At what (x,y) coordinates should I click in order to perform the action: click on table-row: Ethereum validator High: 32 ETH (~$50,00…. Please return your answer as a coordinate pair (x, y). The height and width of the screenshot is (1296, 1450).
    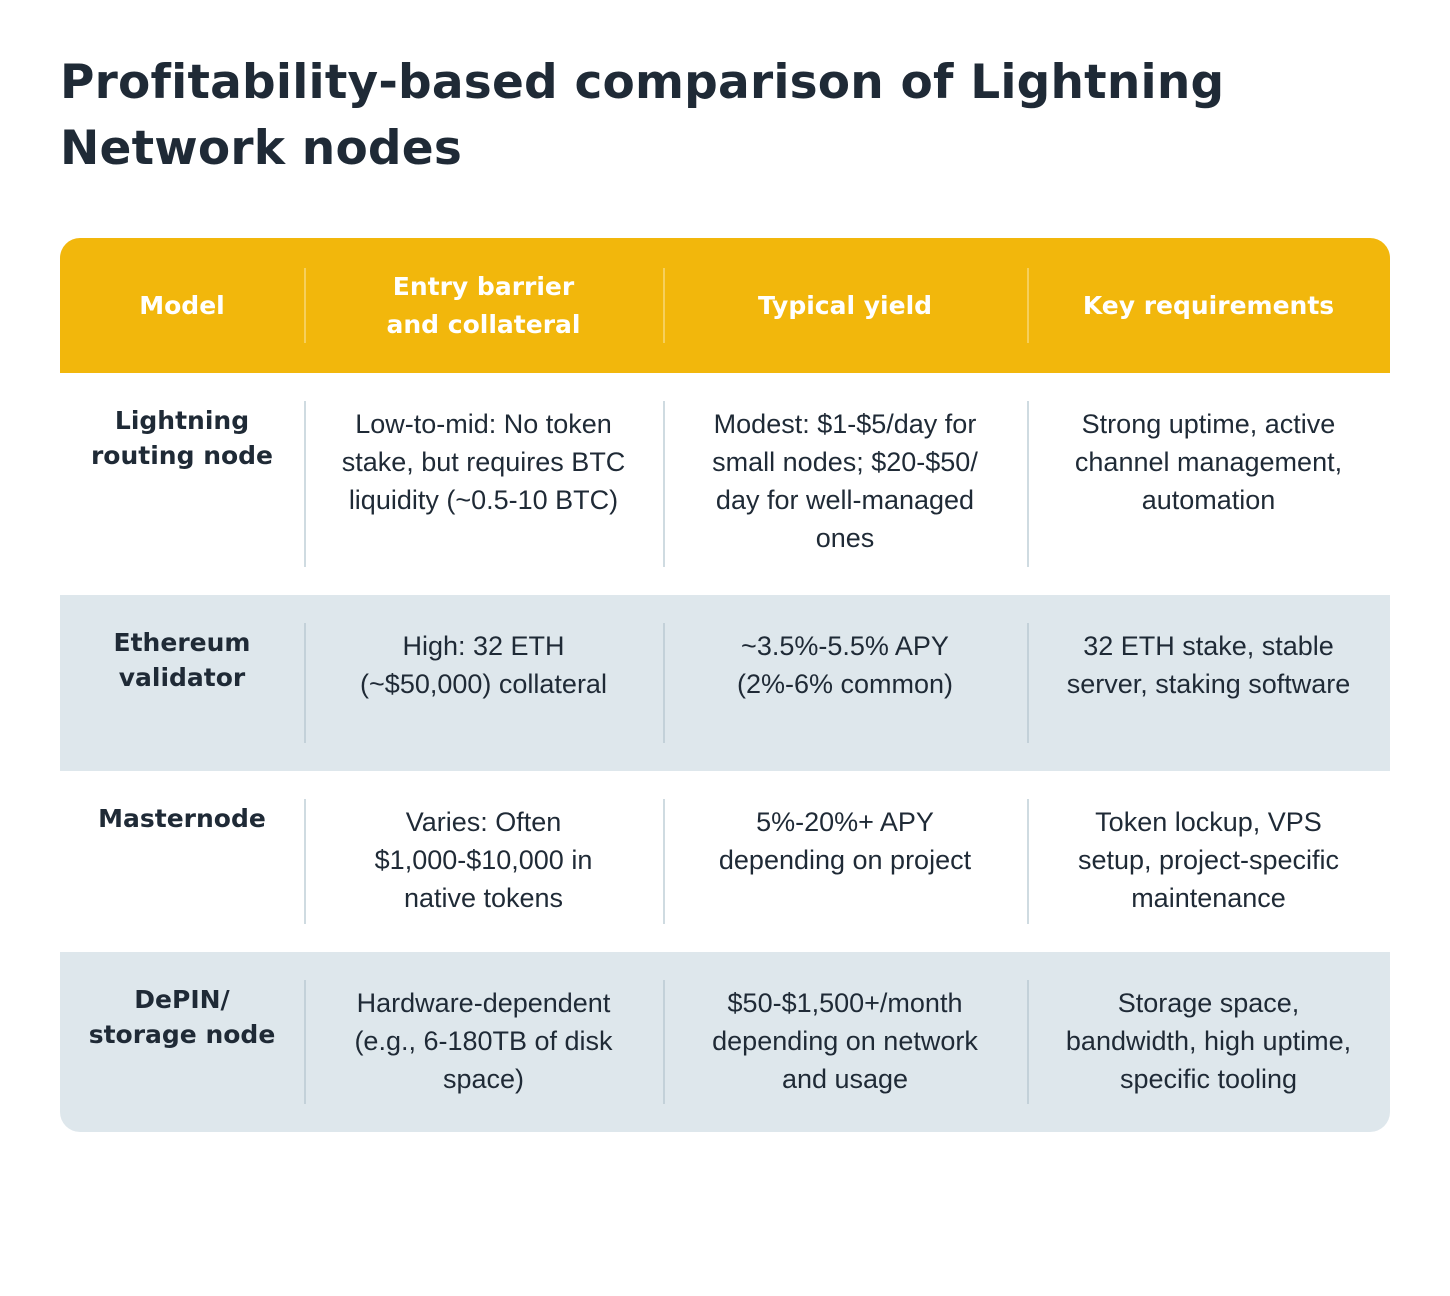
    Looking at the image, I should click on (725, 683).